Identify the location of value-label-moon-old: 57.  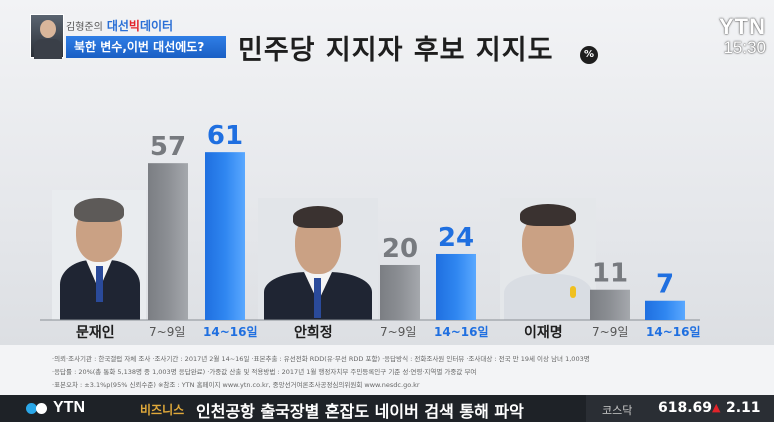
(168, 147).